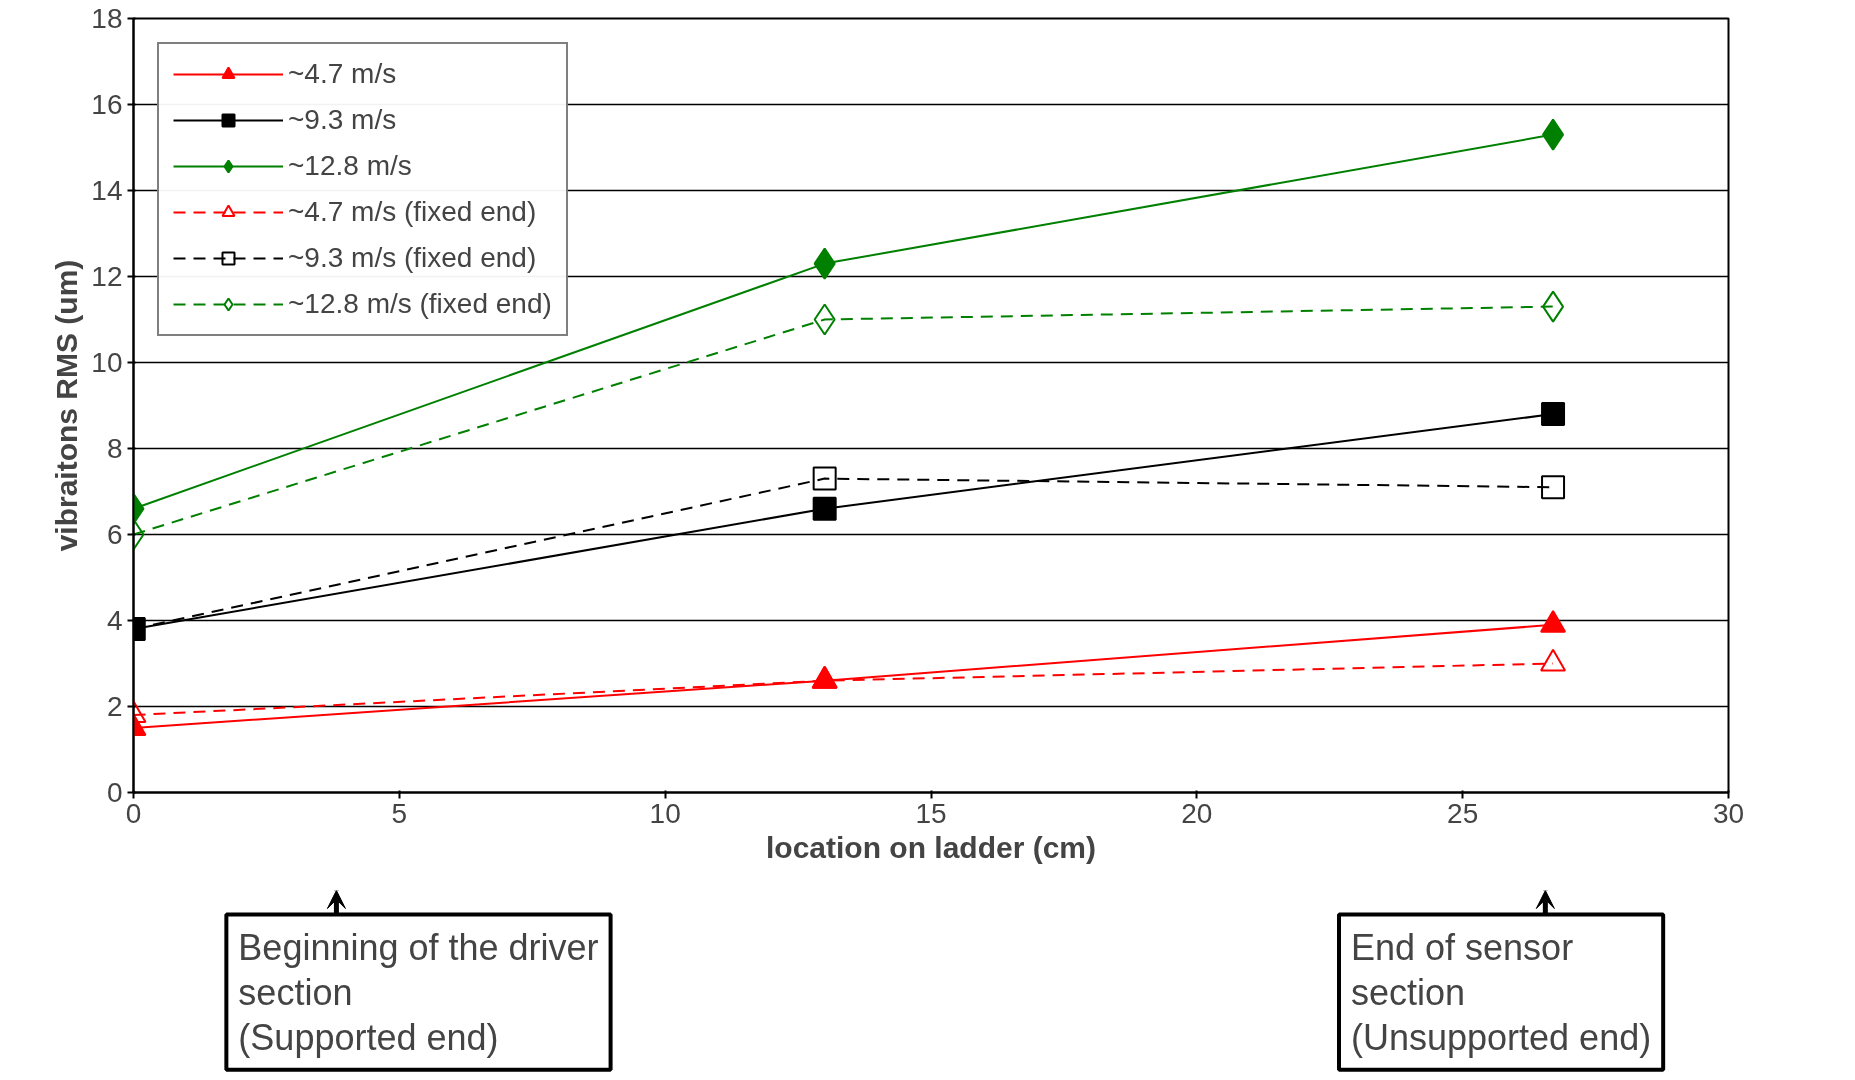 Image resolution: width=1855 pixels, height=1080 pixels. What do you see at coordinates (107, 362) in the screenshot?
I see `y-tick-label: 10` at bounding box center [107, 362].